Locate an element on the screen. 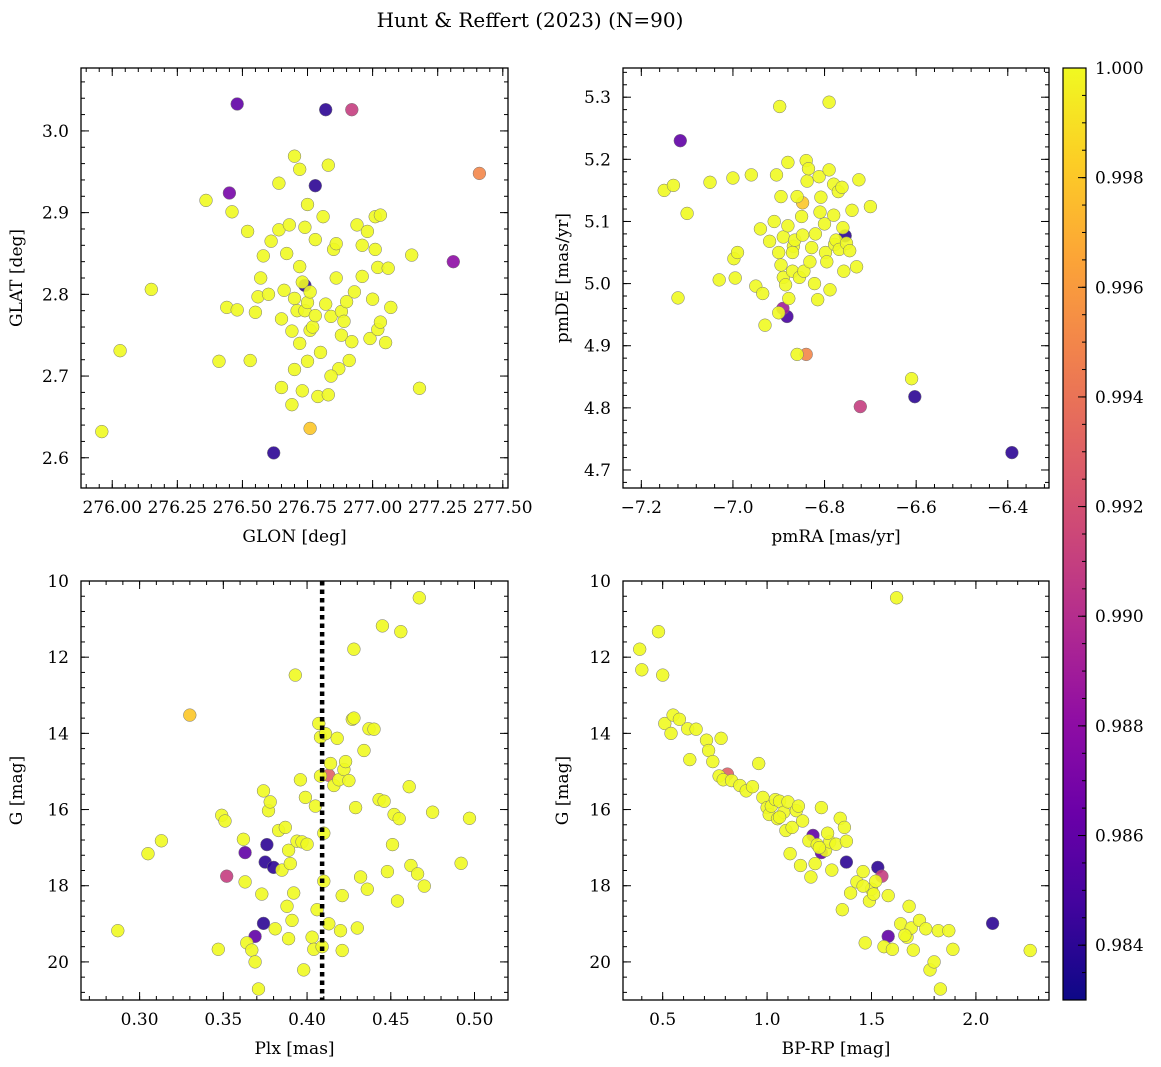 The width and height of the screenshot is (1161, 1067). x-tick-label: −7.2 is located at coordinates (641, 508).